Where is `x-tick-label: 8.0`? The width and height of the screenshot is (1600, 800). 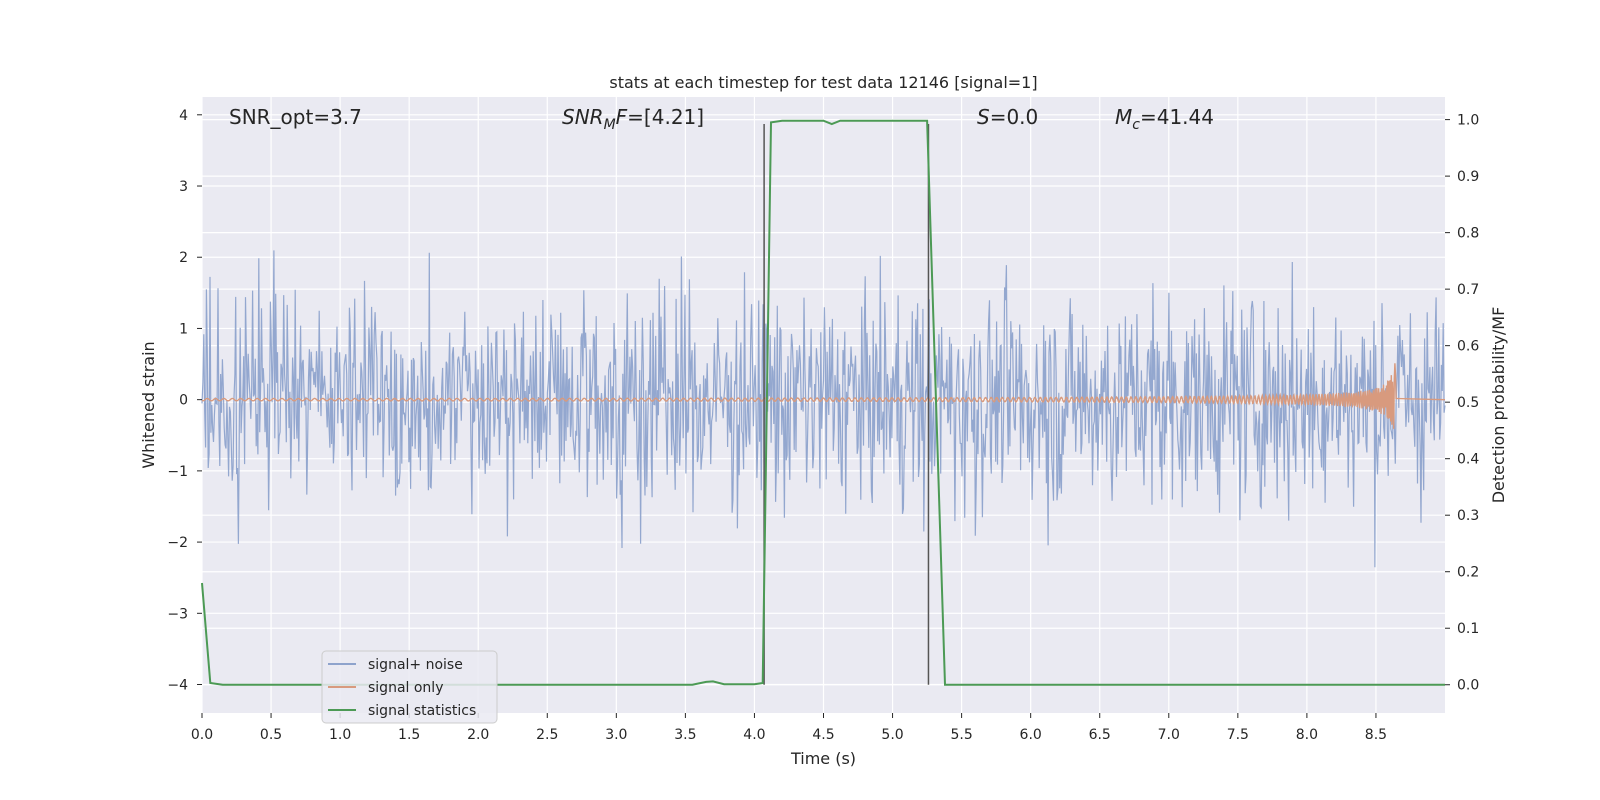 x-tick-label: 8.0 is located at coordinates (1307, 735).